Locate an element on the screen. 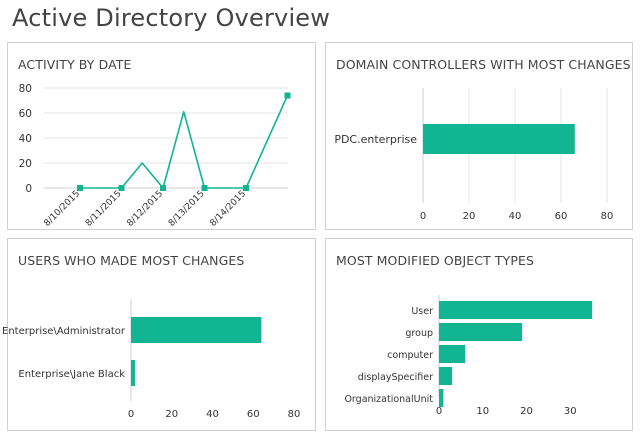  category-label: group is located at coordinates (419, 333).